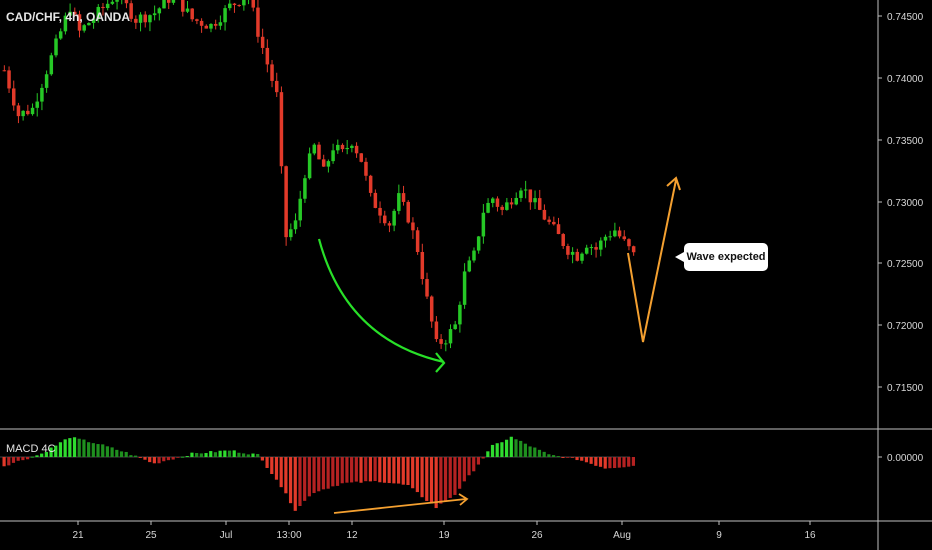  I want to click on symbol-title: CAD/CHF, 4h, OANDA, so click(68, 17).